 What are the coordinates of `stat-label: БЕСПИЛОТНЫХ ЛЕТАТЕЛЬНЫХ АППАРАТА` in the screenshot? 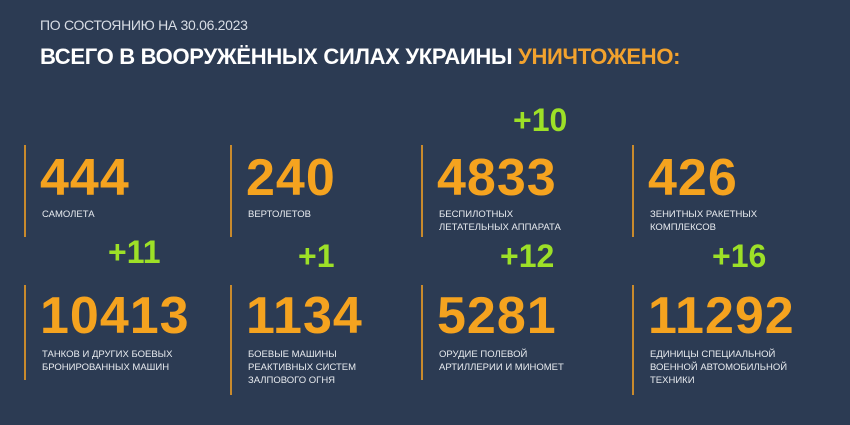 It's located at (500, 221).